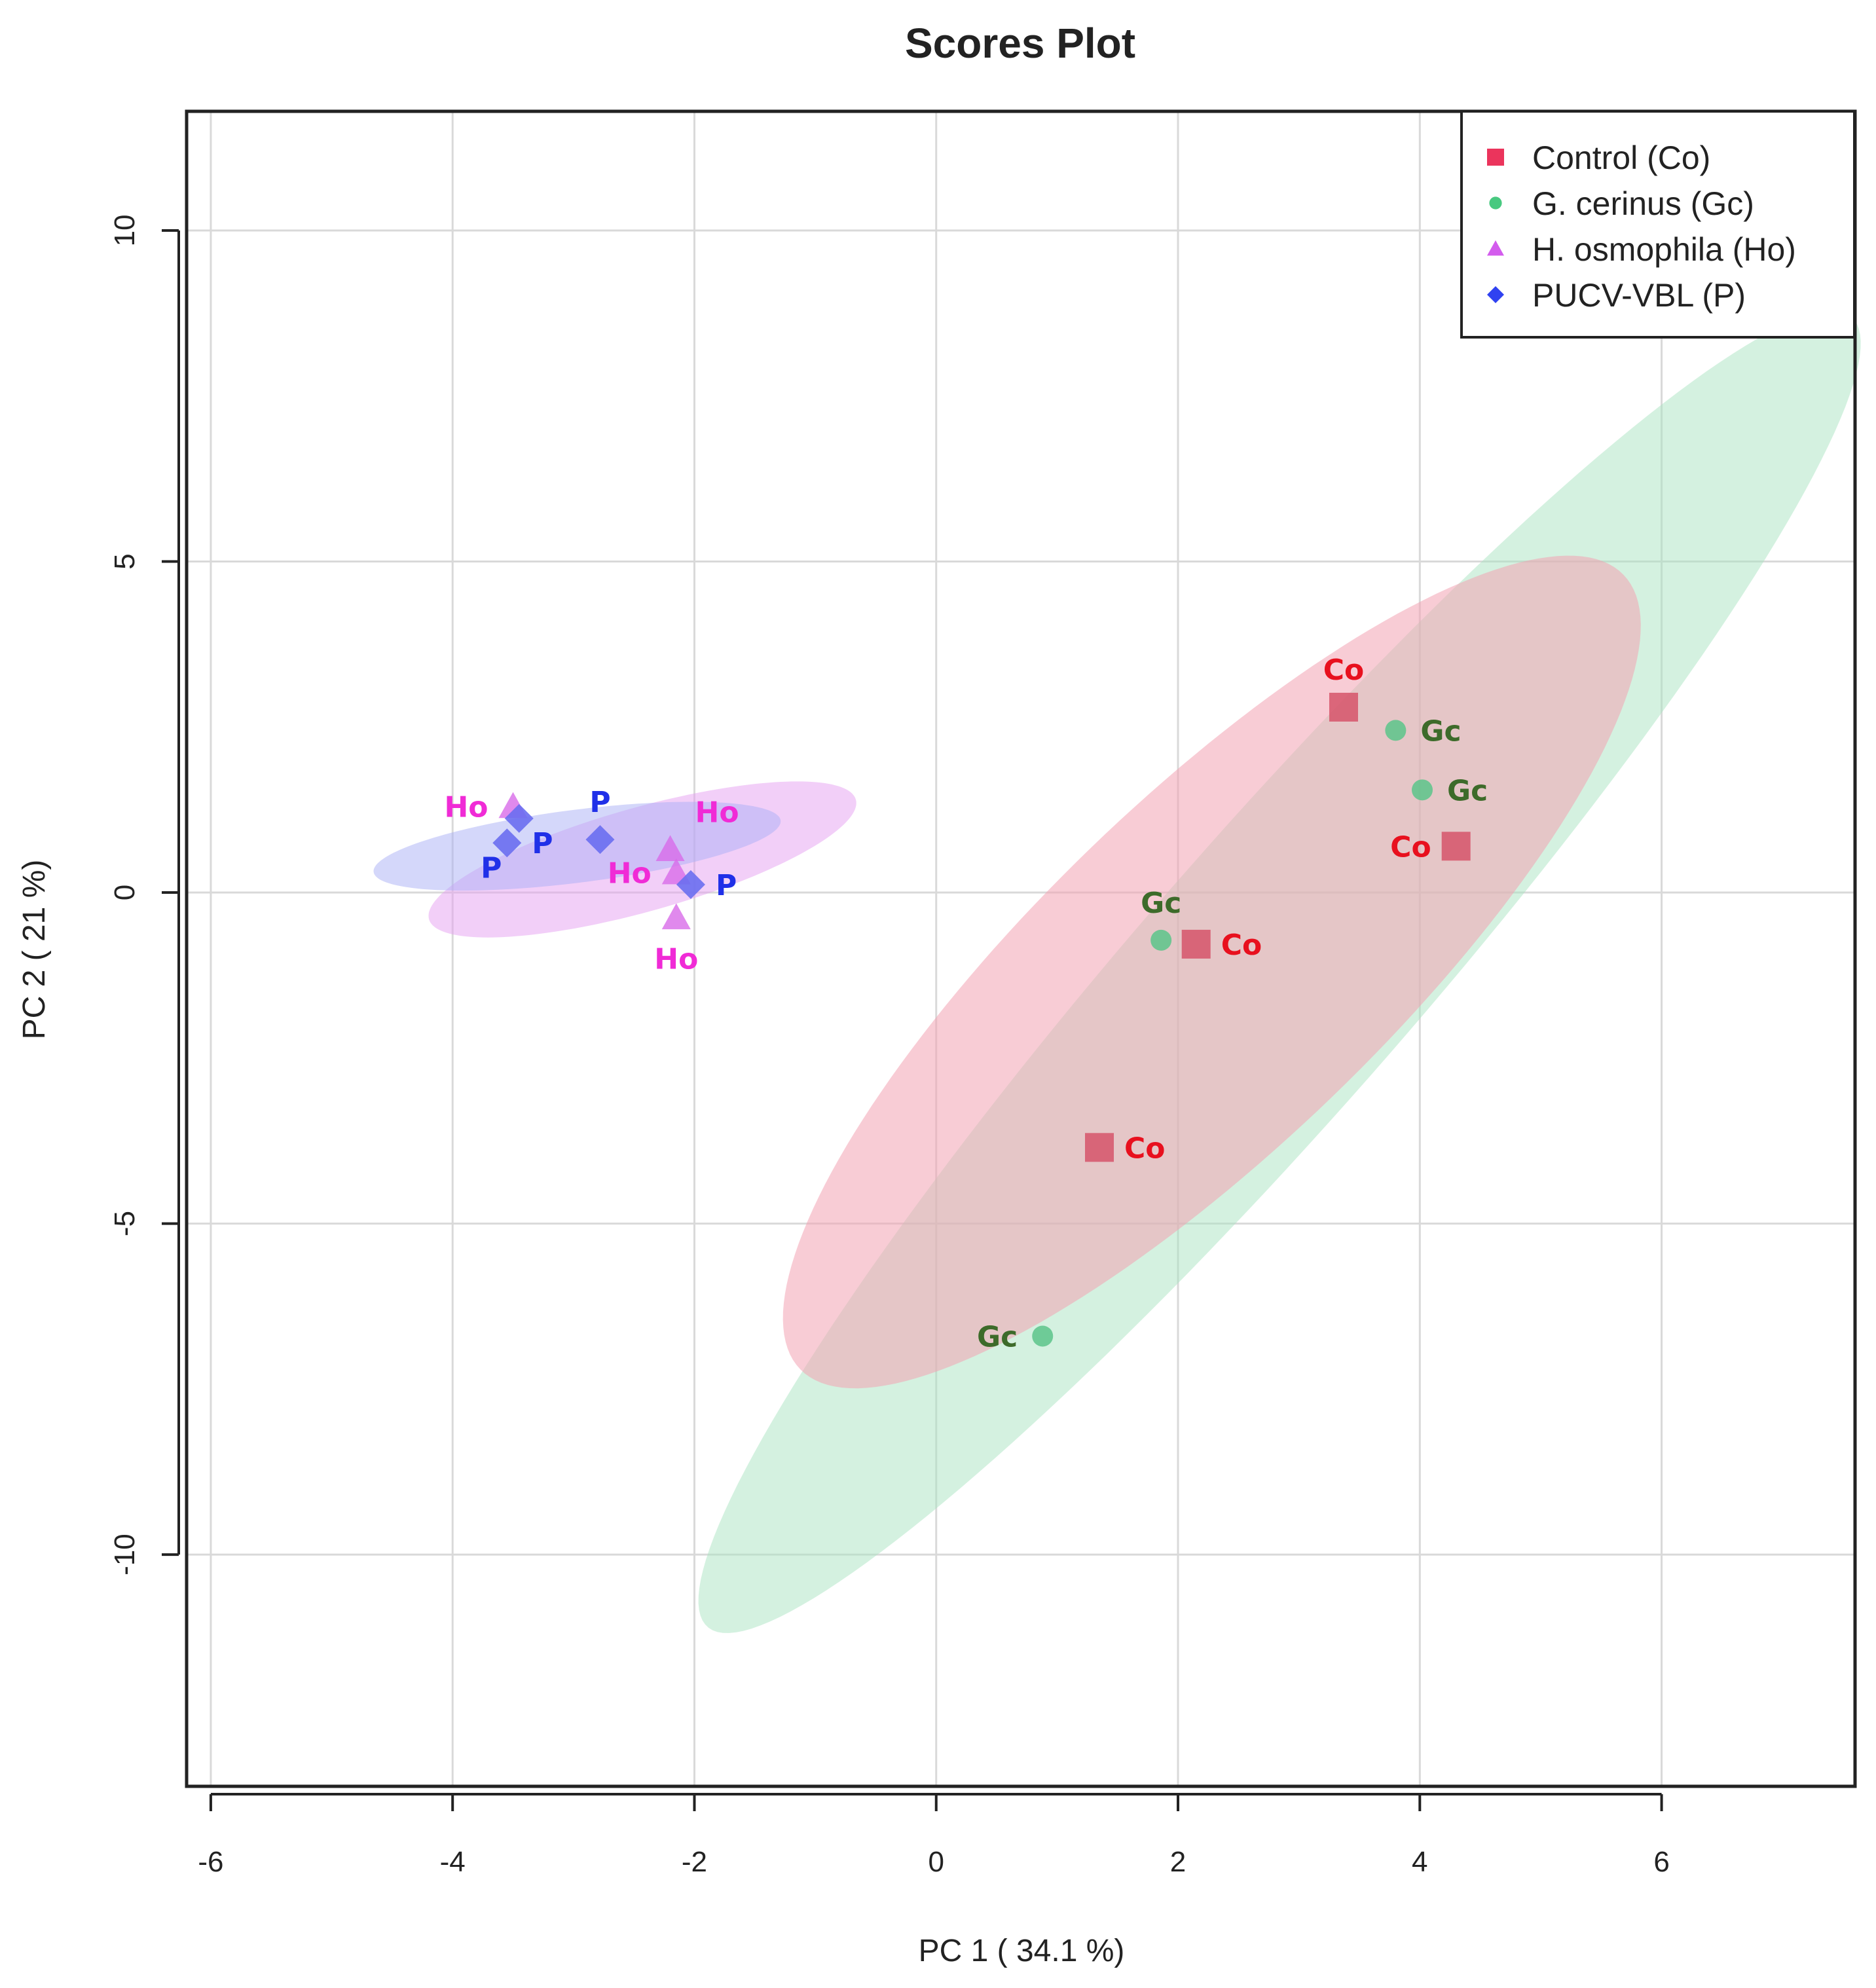 This screenshot has height=1988, width=1876. I want to click on x-tick-label: 0, so click(937, 1862).